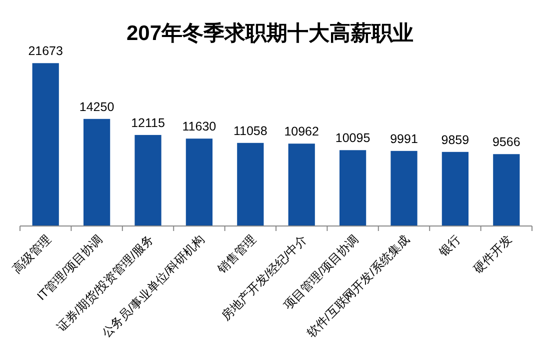  What do you see at coordinates (506, 142) in the screenshot?
I see `data-label: 9566` at bounding box center [506, 142].